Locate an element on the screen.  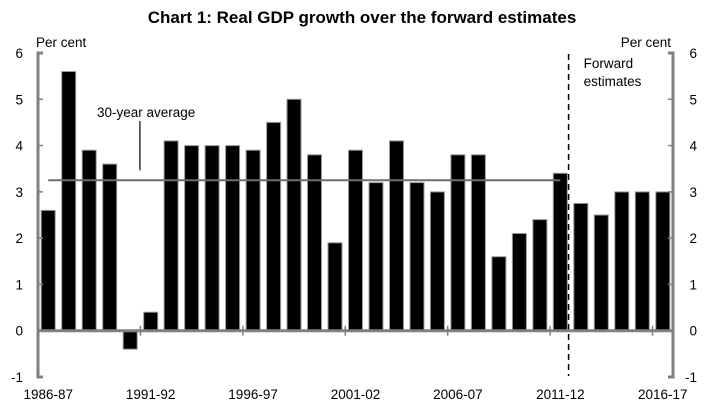
left-axis-unit-label: Per cent is located at coordinates (61, 42).